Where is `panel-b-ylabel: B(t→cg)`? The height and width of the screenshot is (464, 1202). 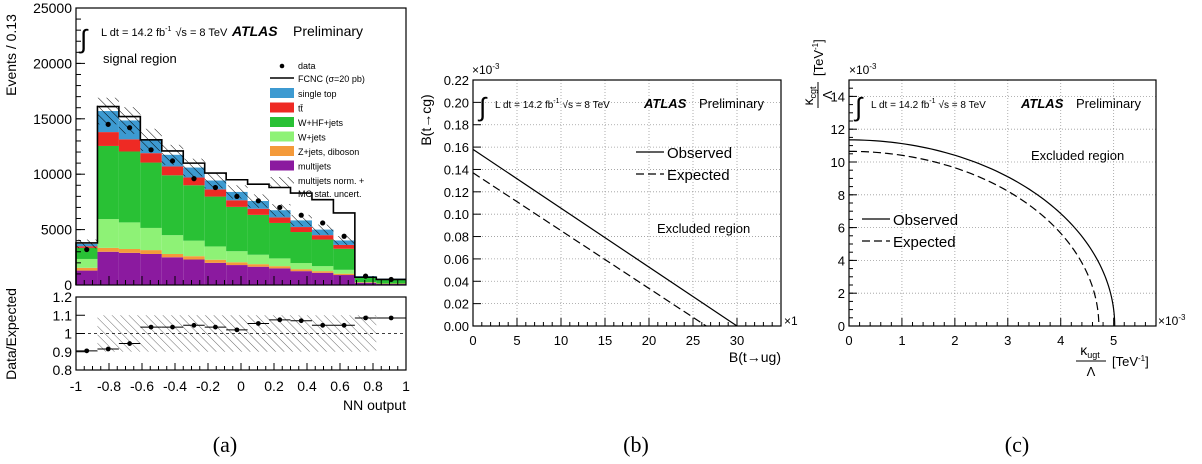 panel-b-ylabel: B(t→cg) is located at coordinates (426, 119).